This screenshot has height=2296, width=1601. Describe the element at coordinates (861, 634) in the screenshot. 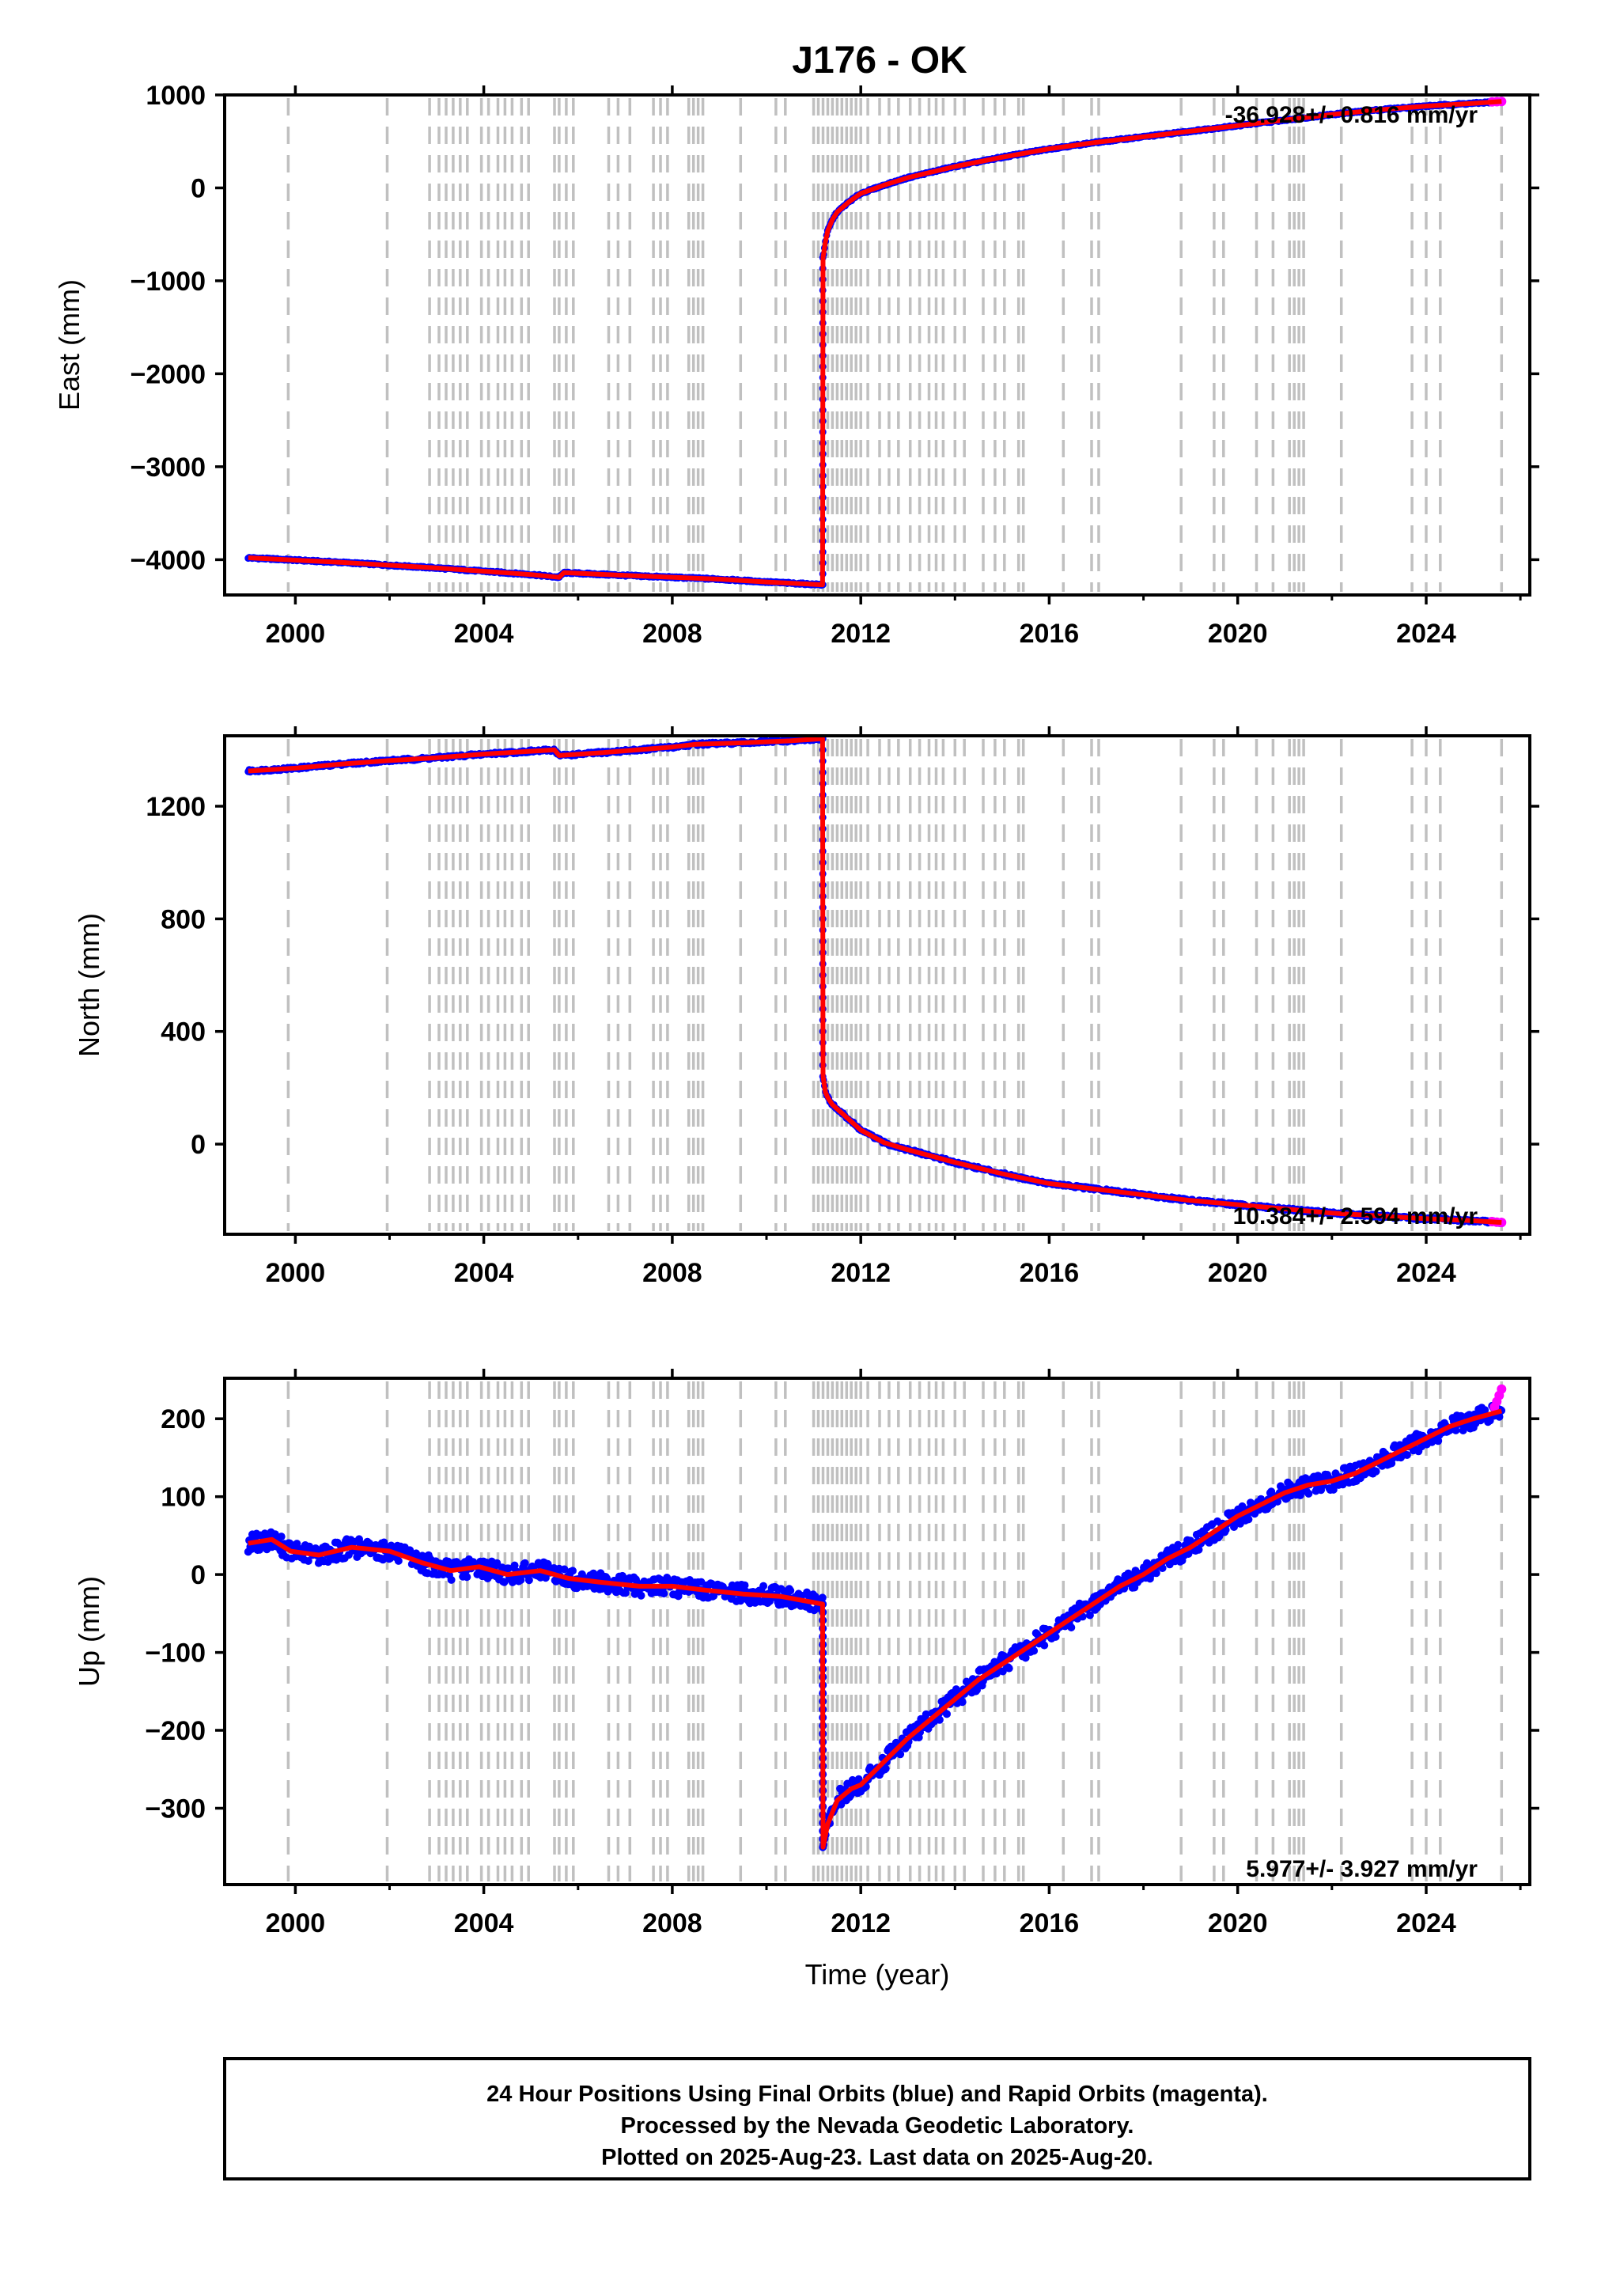

I see `east-xtick-label: 2012` at that location.